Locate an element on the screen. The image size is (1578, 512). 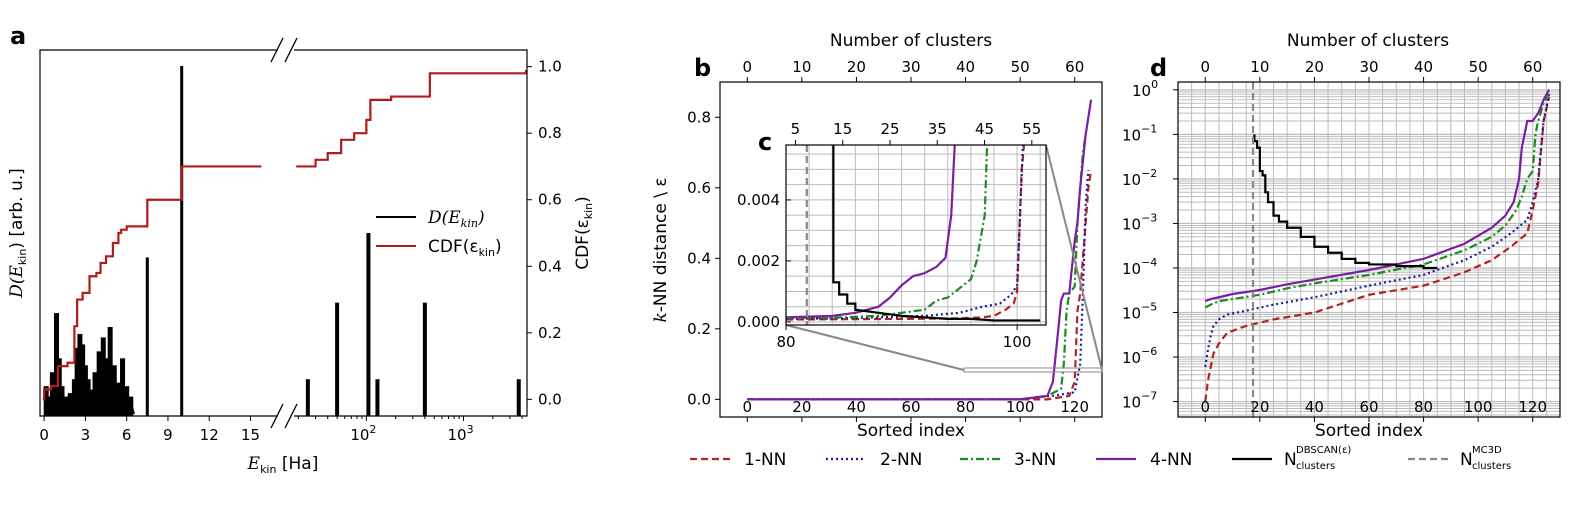
x-tick-label: 60 is located at coordinates (1368, 407).